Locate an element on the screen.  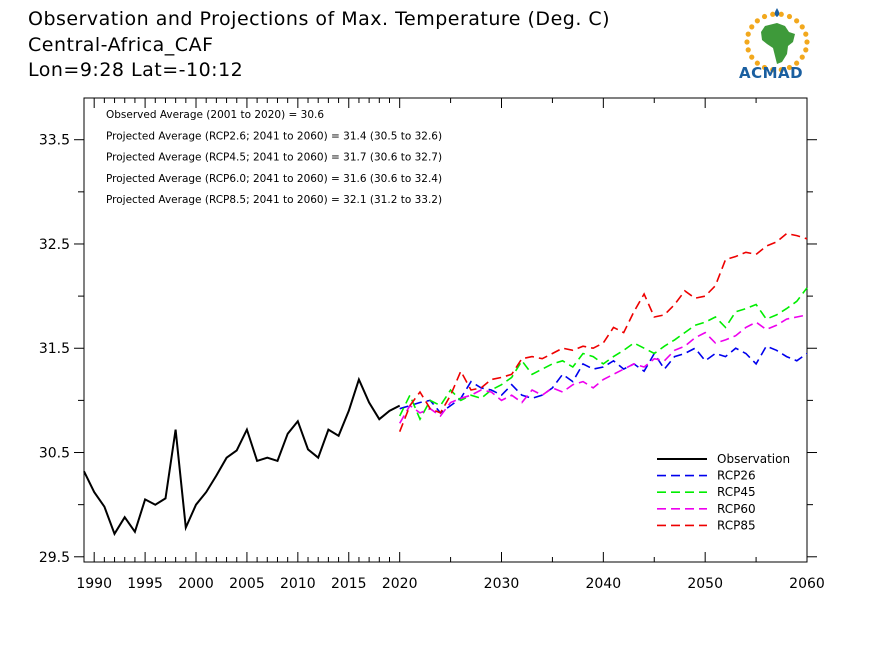
sun-ring-icon is located at coordinates (777, 40).